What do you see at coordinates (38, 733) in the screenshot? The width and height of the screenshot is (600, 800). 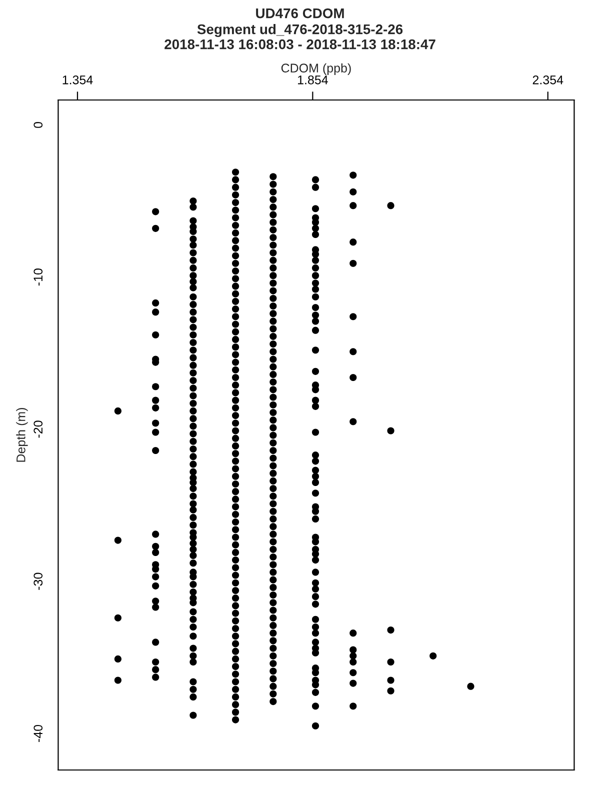 I see `y-tick-label: -40` at bounding box center [38, 733].